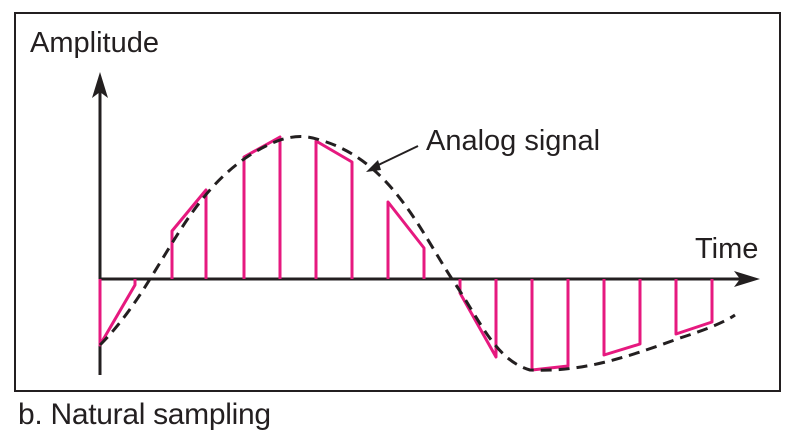 Image resolution: width=796 pixels, height=445 pixels. Describe the element at coordinates (726, 249) in the screenshot. I see `x-axis-label: Time` at that location.